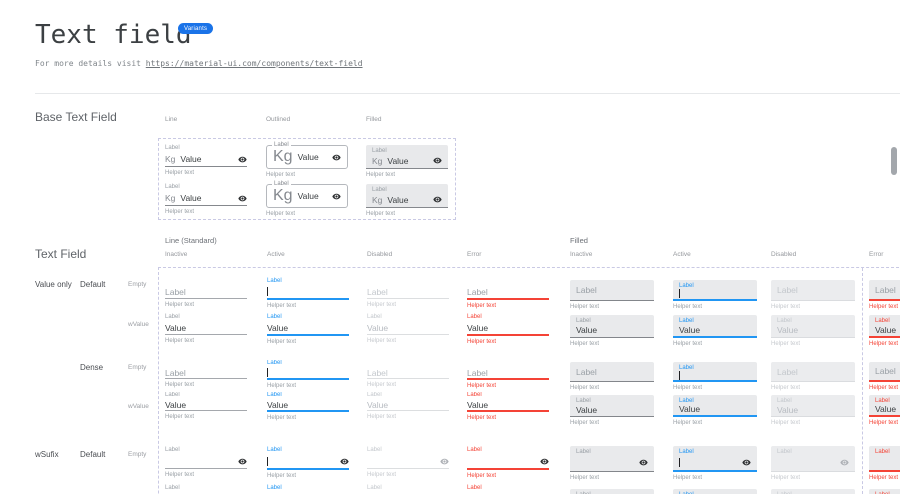 The image size is (900, 494). What do you see at coordinates (715, 463) in the screenshot?
I see `filled-textfield-active-wsufix-empty: Label Helper text` at bounding box center [715, 463].